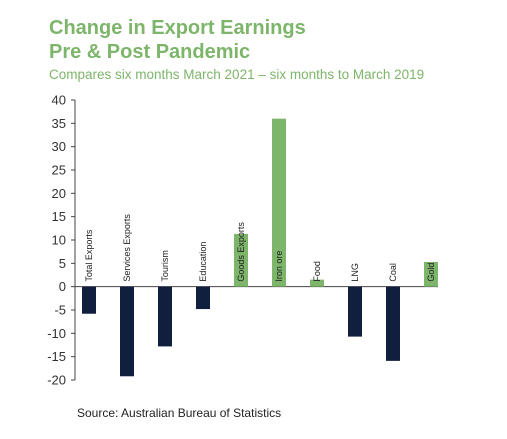  I want to click on category-label: Tourism, so click(165, 266).